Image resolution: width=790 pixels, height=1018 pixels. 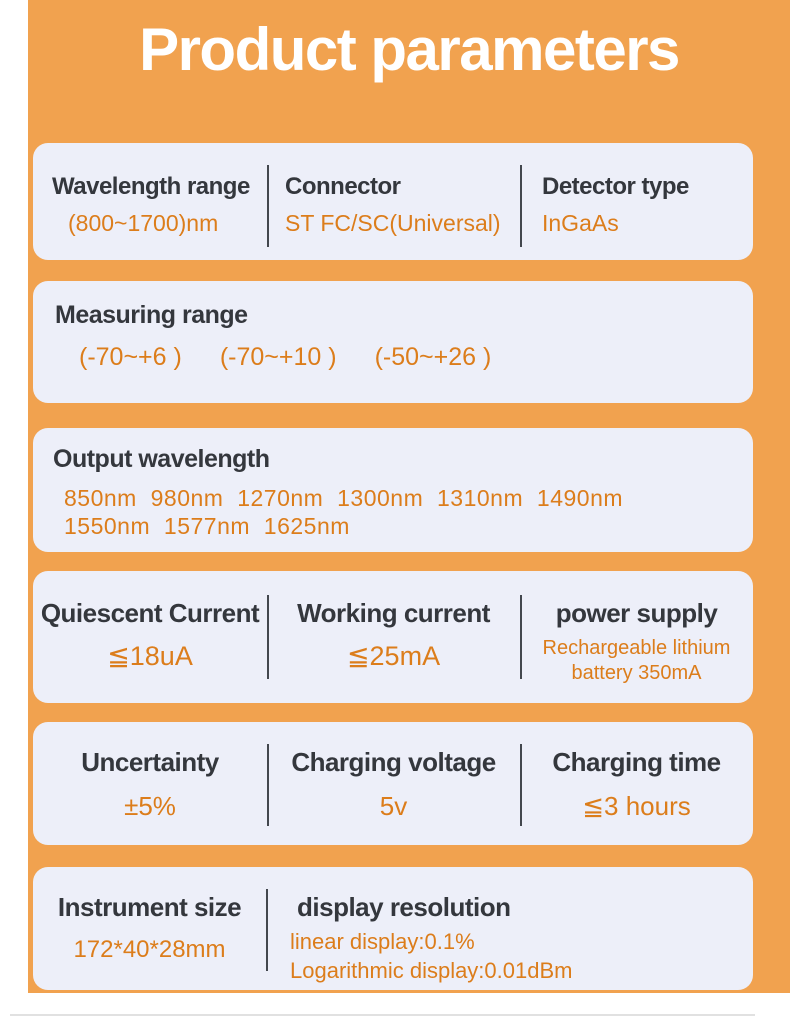 What do you see at coordinates (150, 783) in the screenshot?
I see `spec-uncertainty: Uncertainty ±5%` at bounding box center [150, 783].